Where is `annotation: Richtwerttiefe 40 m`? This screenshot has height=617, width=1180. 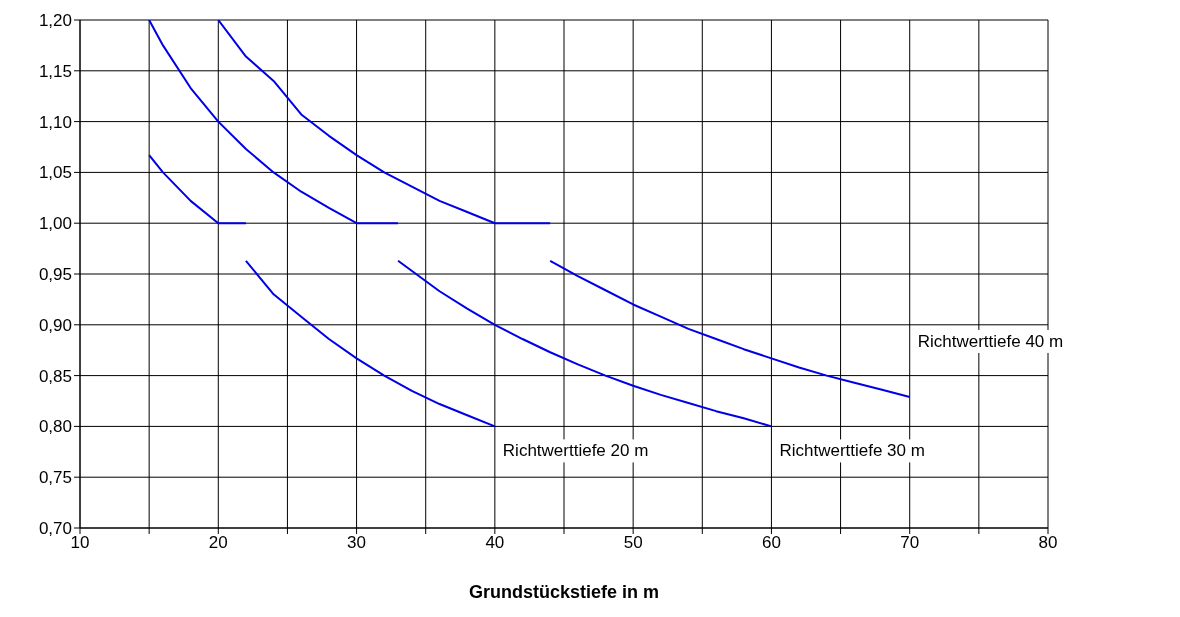 annotation: Richtwerttiefe 40 m is located at coordinates (990, 341).